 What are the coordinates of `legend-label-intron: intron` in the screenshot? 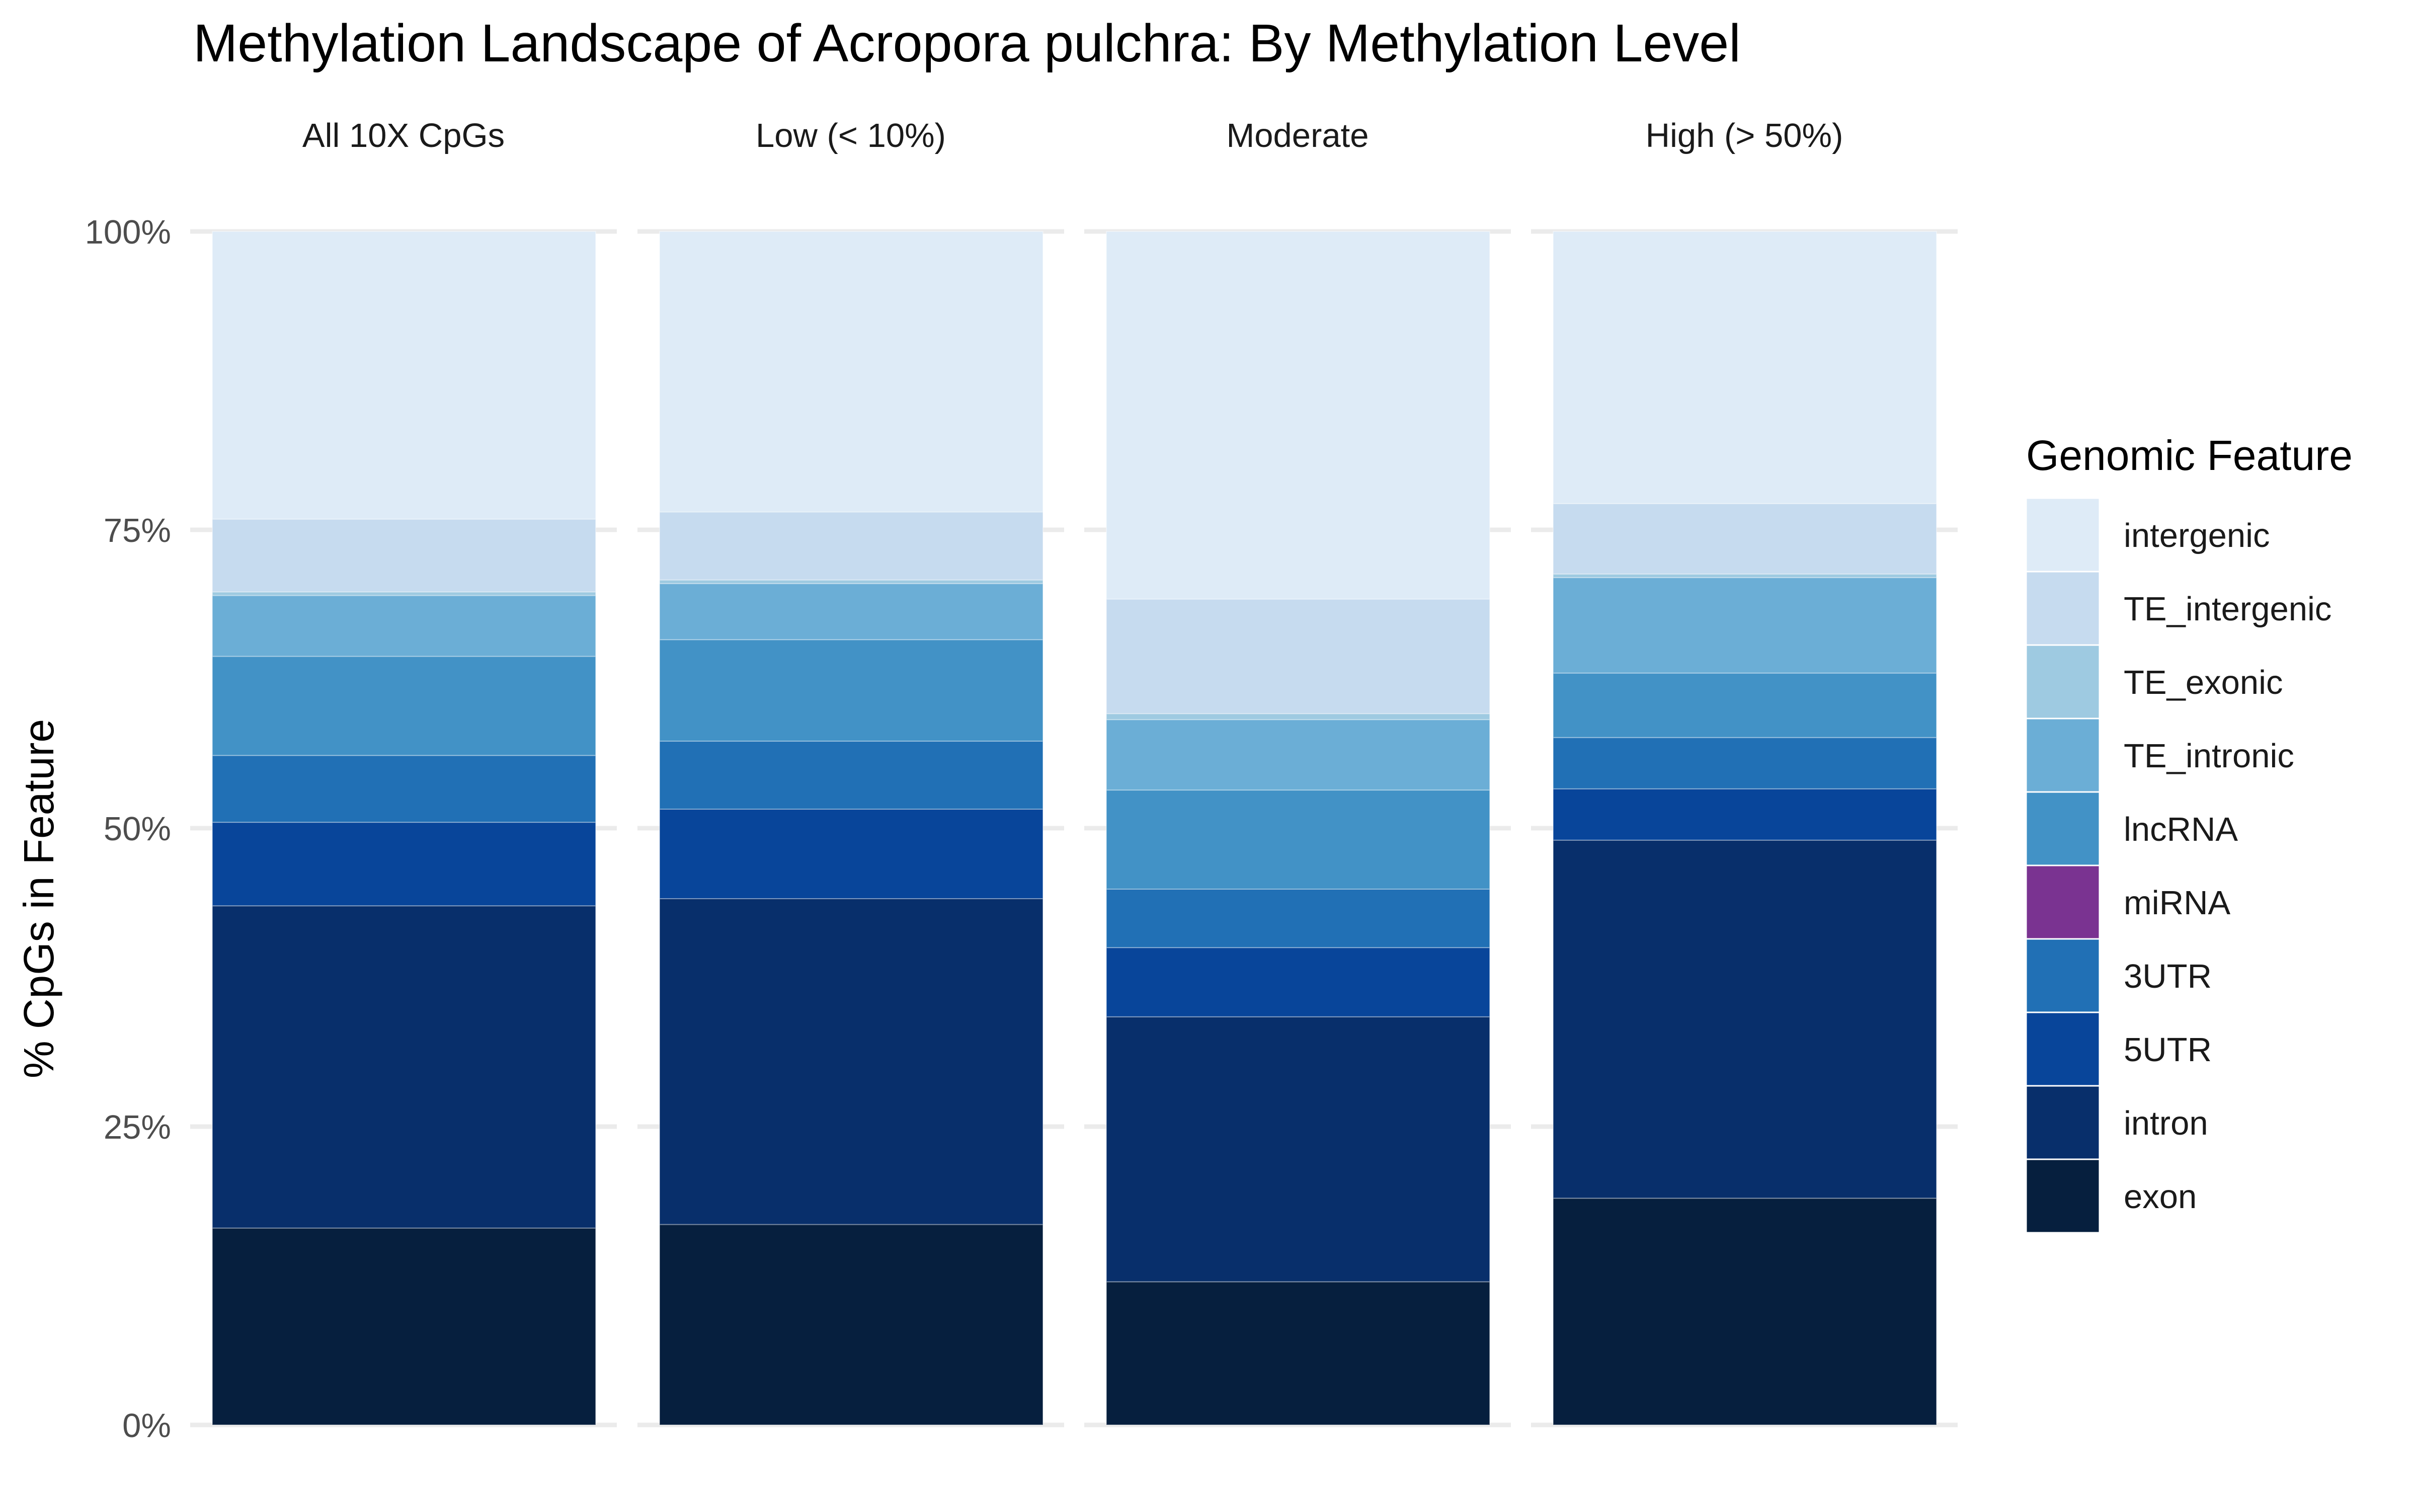 It's located at (2166, 1123).